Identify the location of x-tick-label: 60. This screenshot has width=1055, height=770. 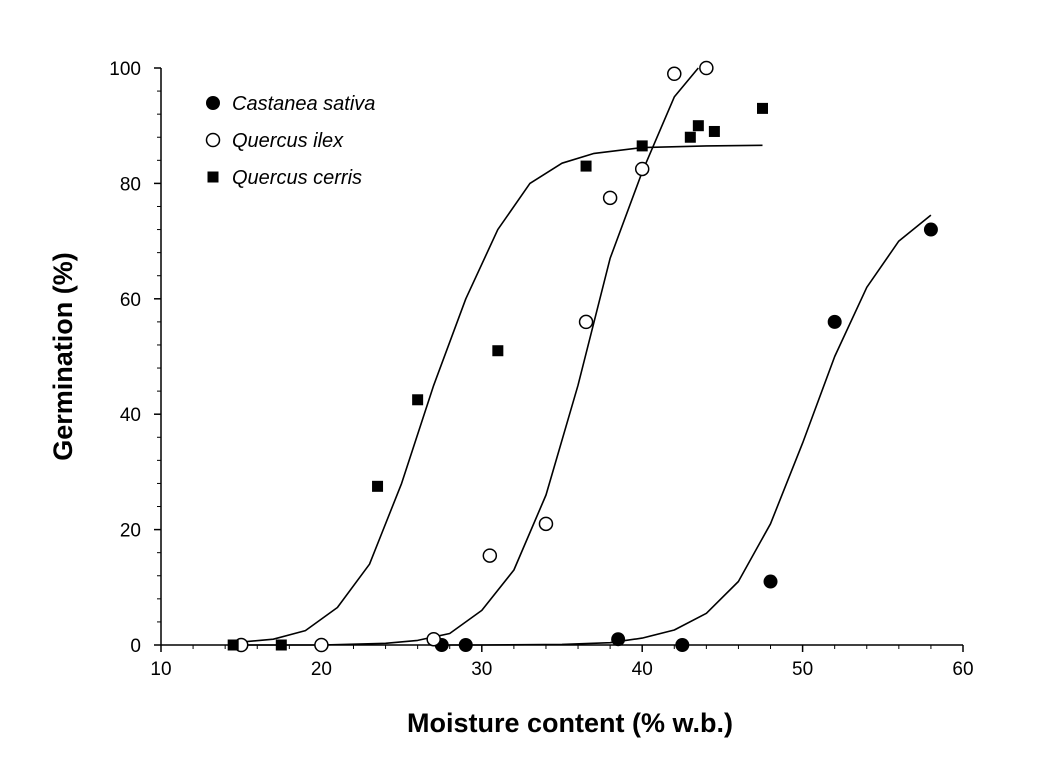
(962, 669).